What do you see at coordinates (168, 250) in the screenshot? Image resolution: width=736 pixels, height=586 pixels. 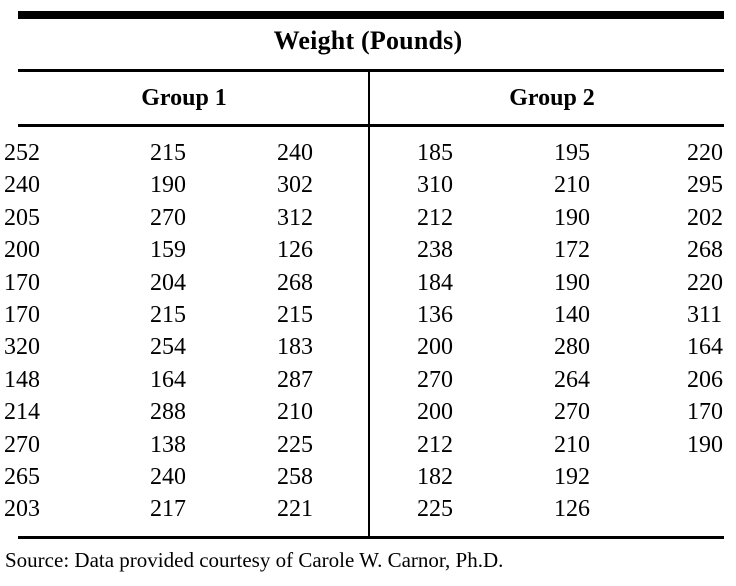 I see `weight-value: 159` at bounding box center [168, 250].